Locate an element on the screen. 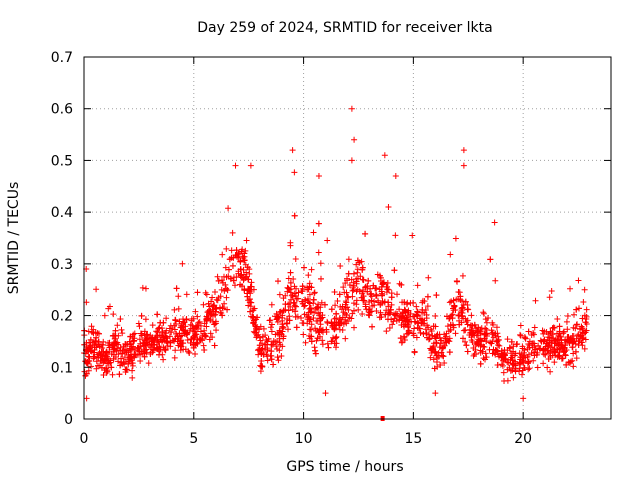 The width and height of the screenshot is (640, 480). x-tick-label: 15 is located at coordinates (413, 439).